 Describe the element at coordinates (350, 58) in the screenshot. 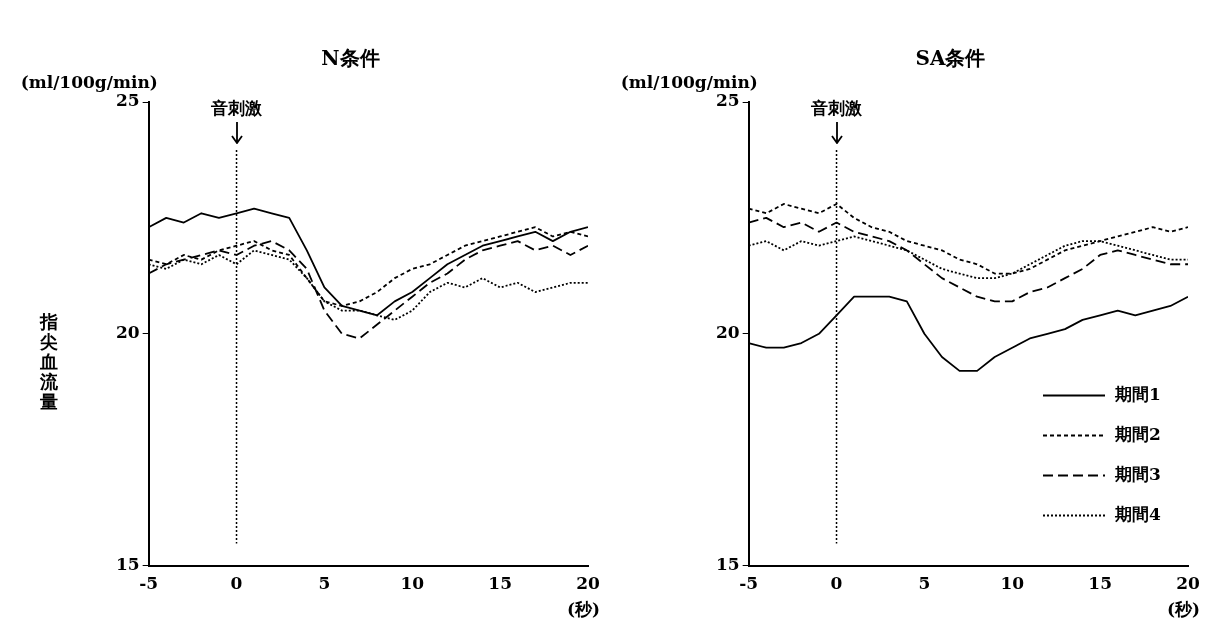

I see `chart-title: N条件` at that location.